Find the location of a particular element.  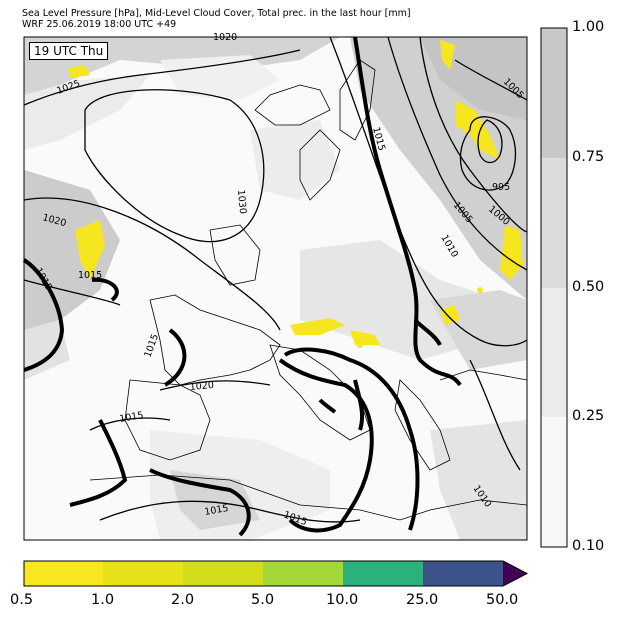

cloud-colorbar-tick: 0.10 is located at coordinates (588, 546).